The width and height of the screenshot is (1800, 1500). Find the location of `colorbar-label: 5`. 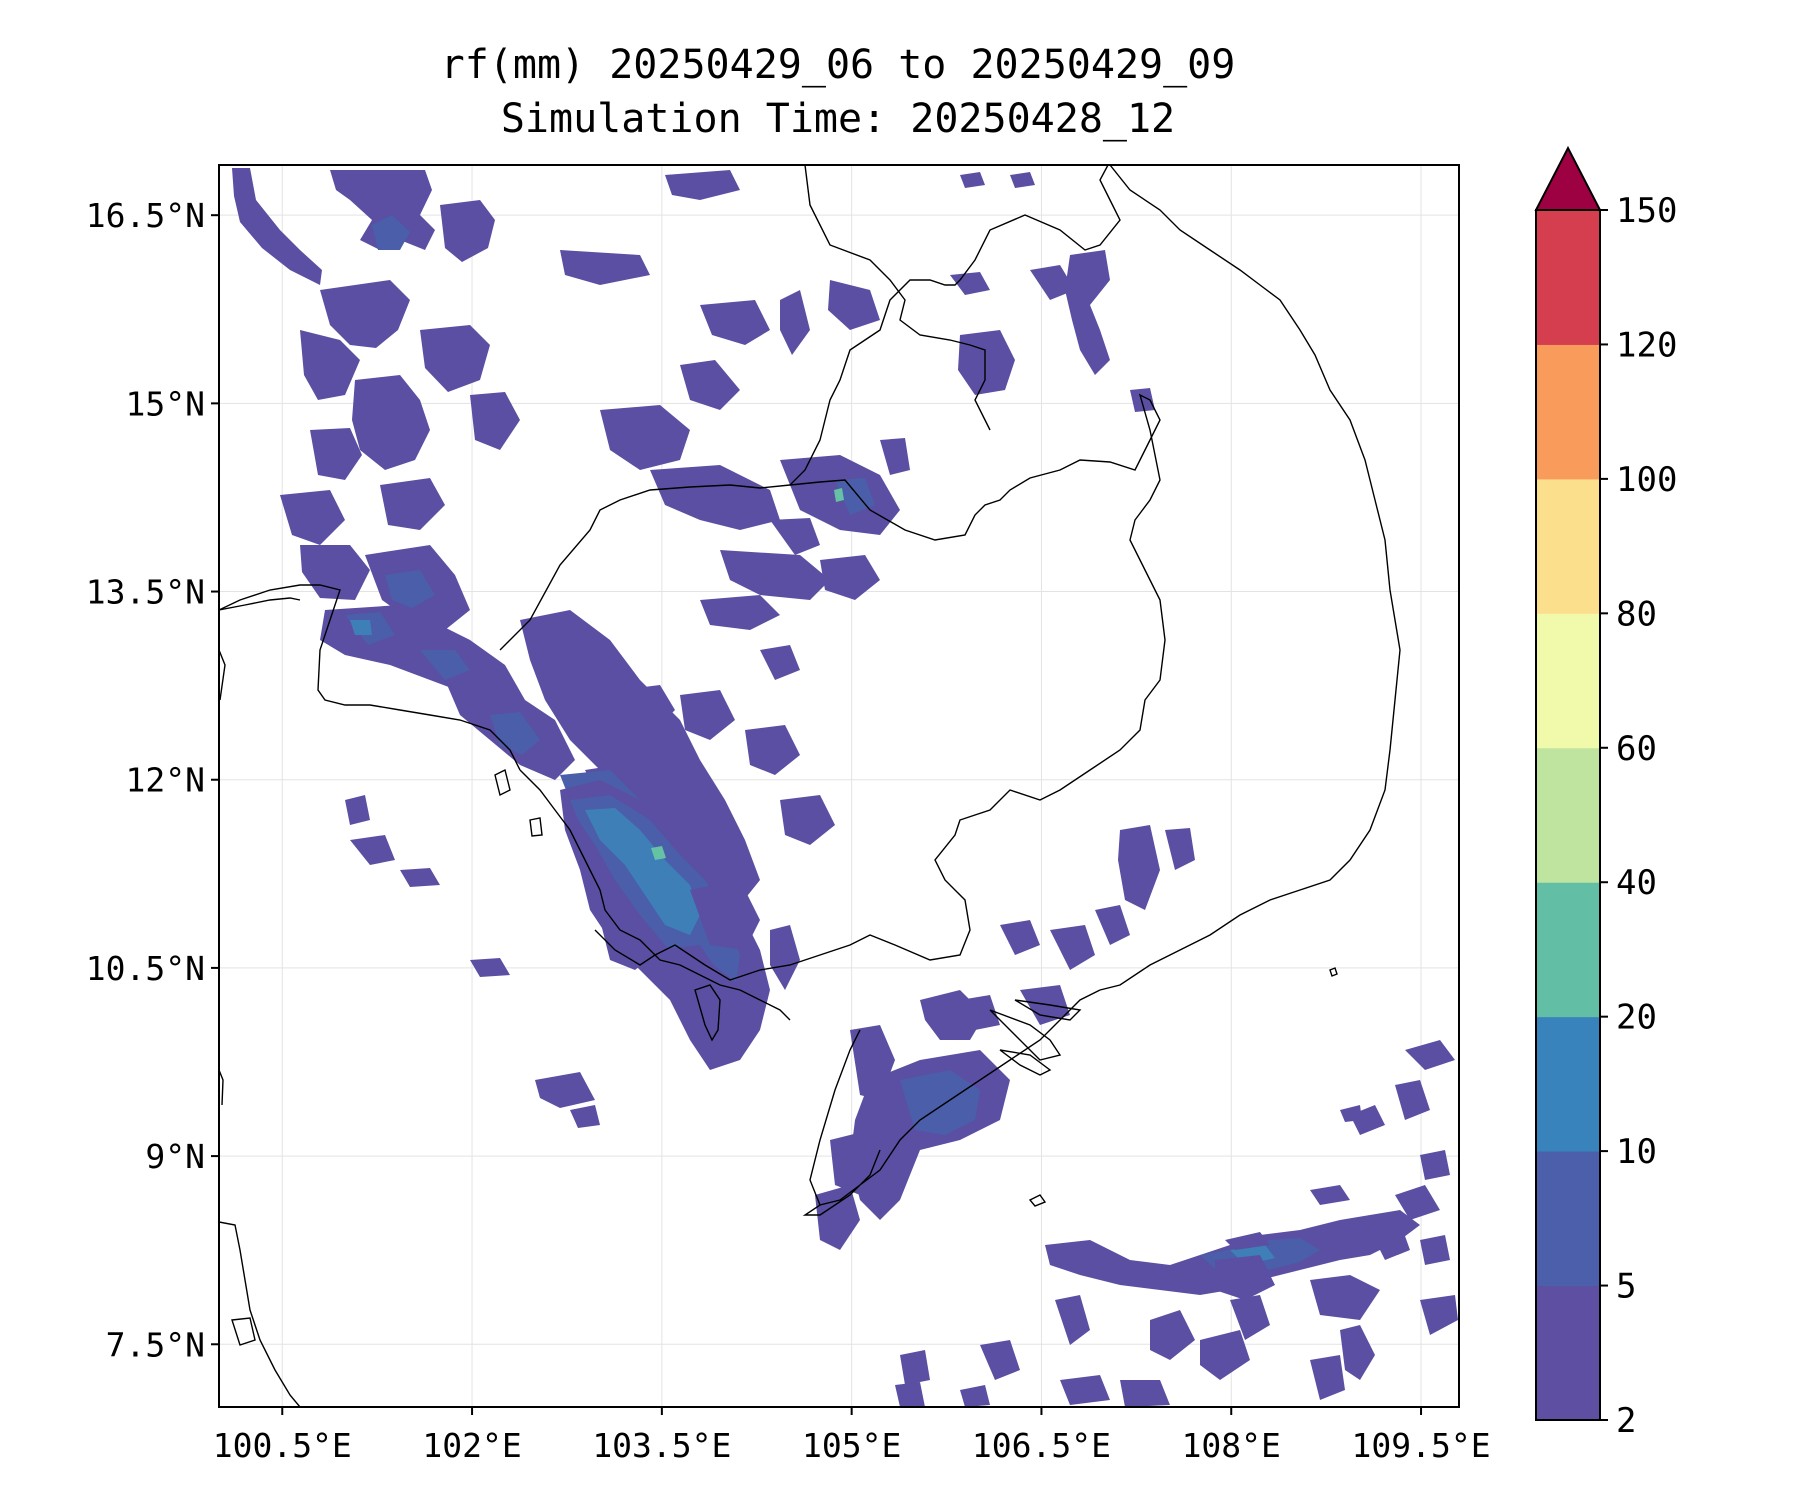

colorbar-label: 5 is located at coordinates (1626, 1287).